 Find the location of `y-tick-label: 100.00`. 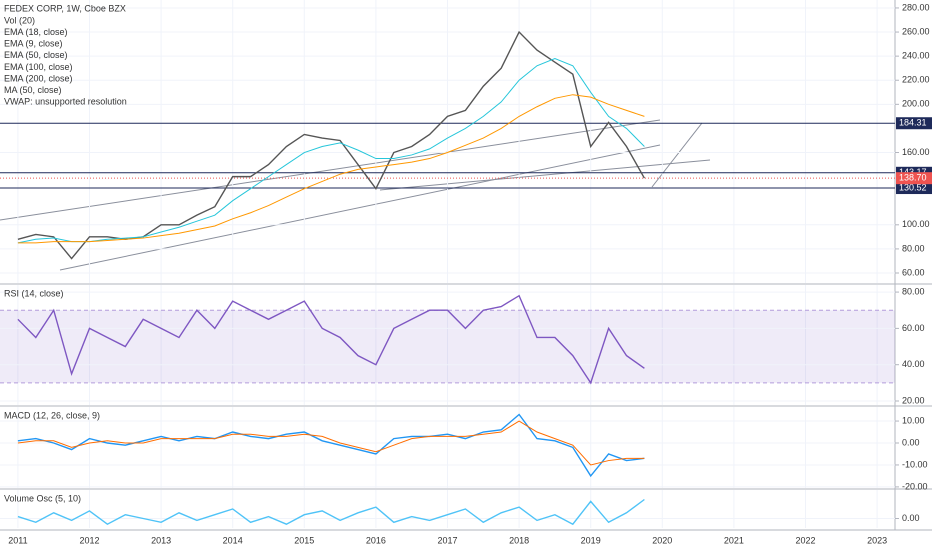

y-tick-label: 100.00 is located at coordinates (916, 224).